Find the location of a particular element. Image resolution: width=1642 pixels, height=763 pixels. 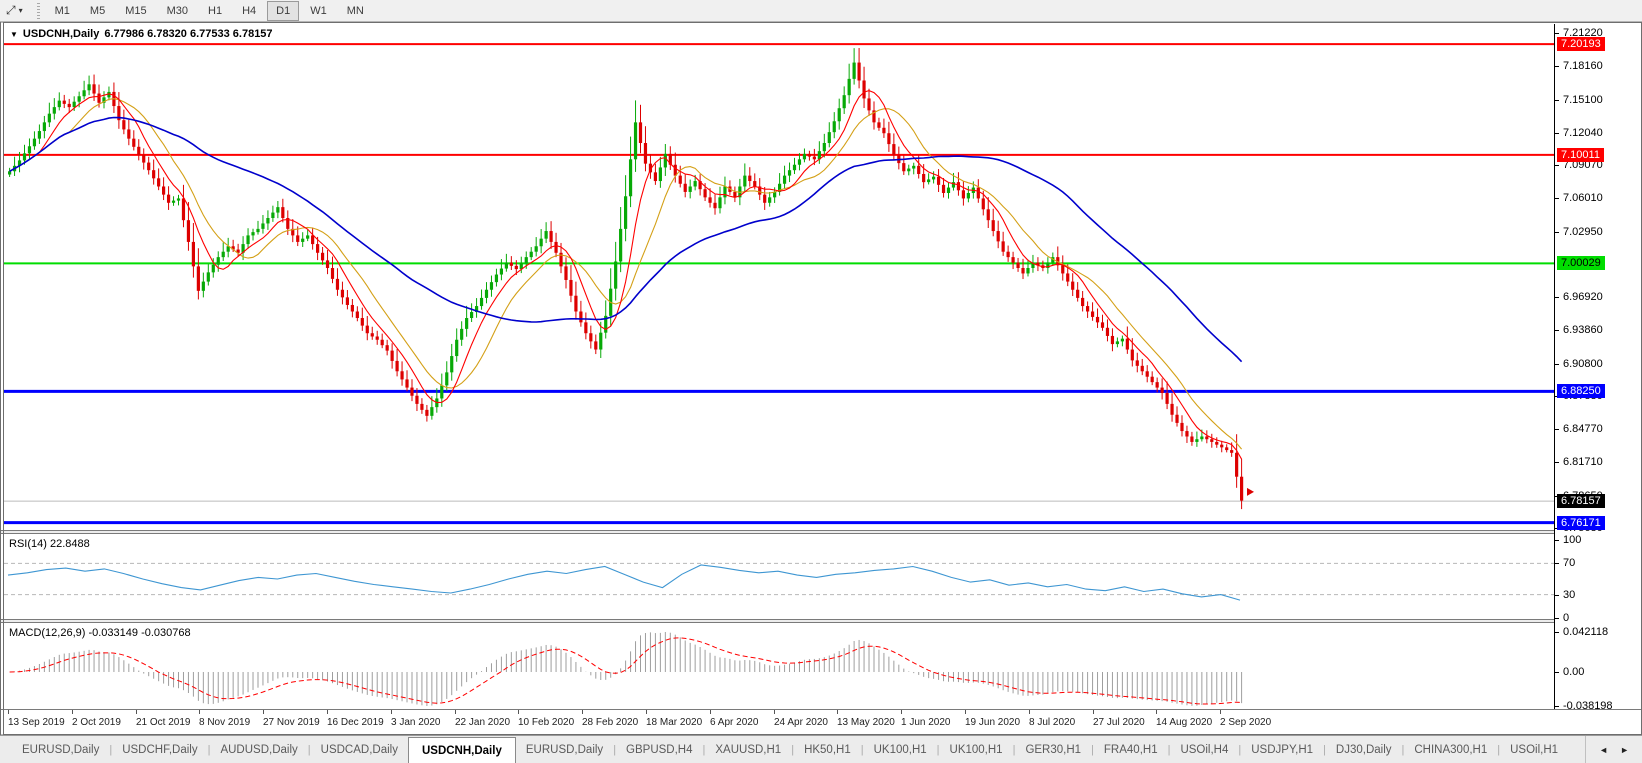

pane-splitter-rsi is located at coordinates (821, 532).